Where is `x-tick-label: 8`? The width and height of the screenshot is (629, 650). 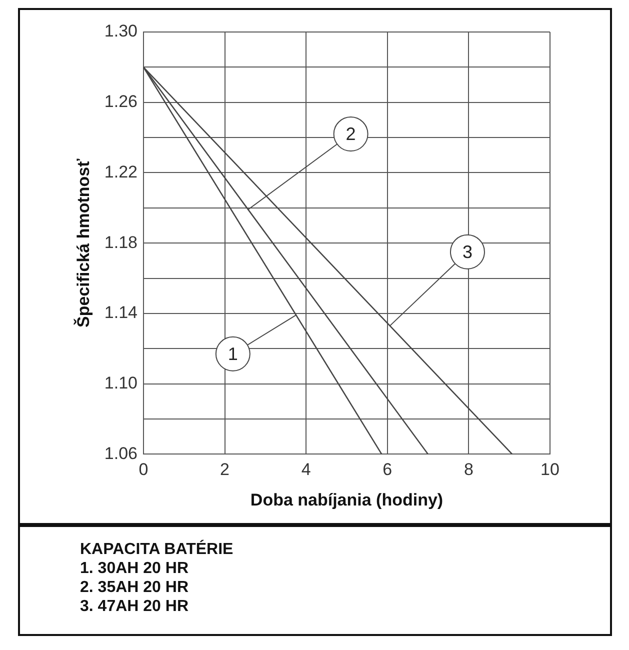 x-tick-label: 8 is located at coordinates (469, 470).